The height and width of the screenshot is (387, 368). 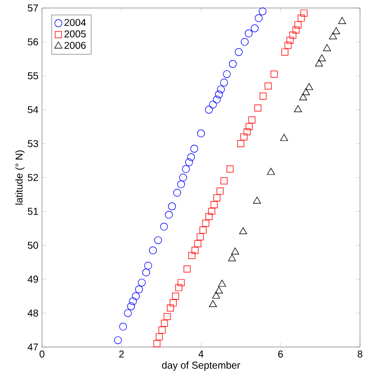 What do you see at coordinates (33, 110) in the screenshot?
I see `y-tick-label: 54` at bounding box center [33, 110].